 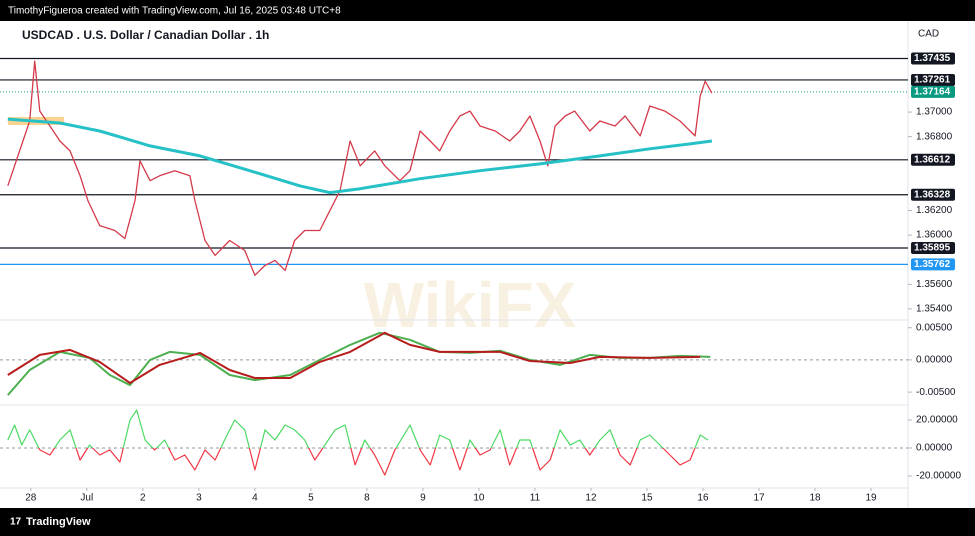 What do you see at coordinates (367, 498) in the screenshot?
I see `x-tick-label: 8` at bounding box center [367, 498].